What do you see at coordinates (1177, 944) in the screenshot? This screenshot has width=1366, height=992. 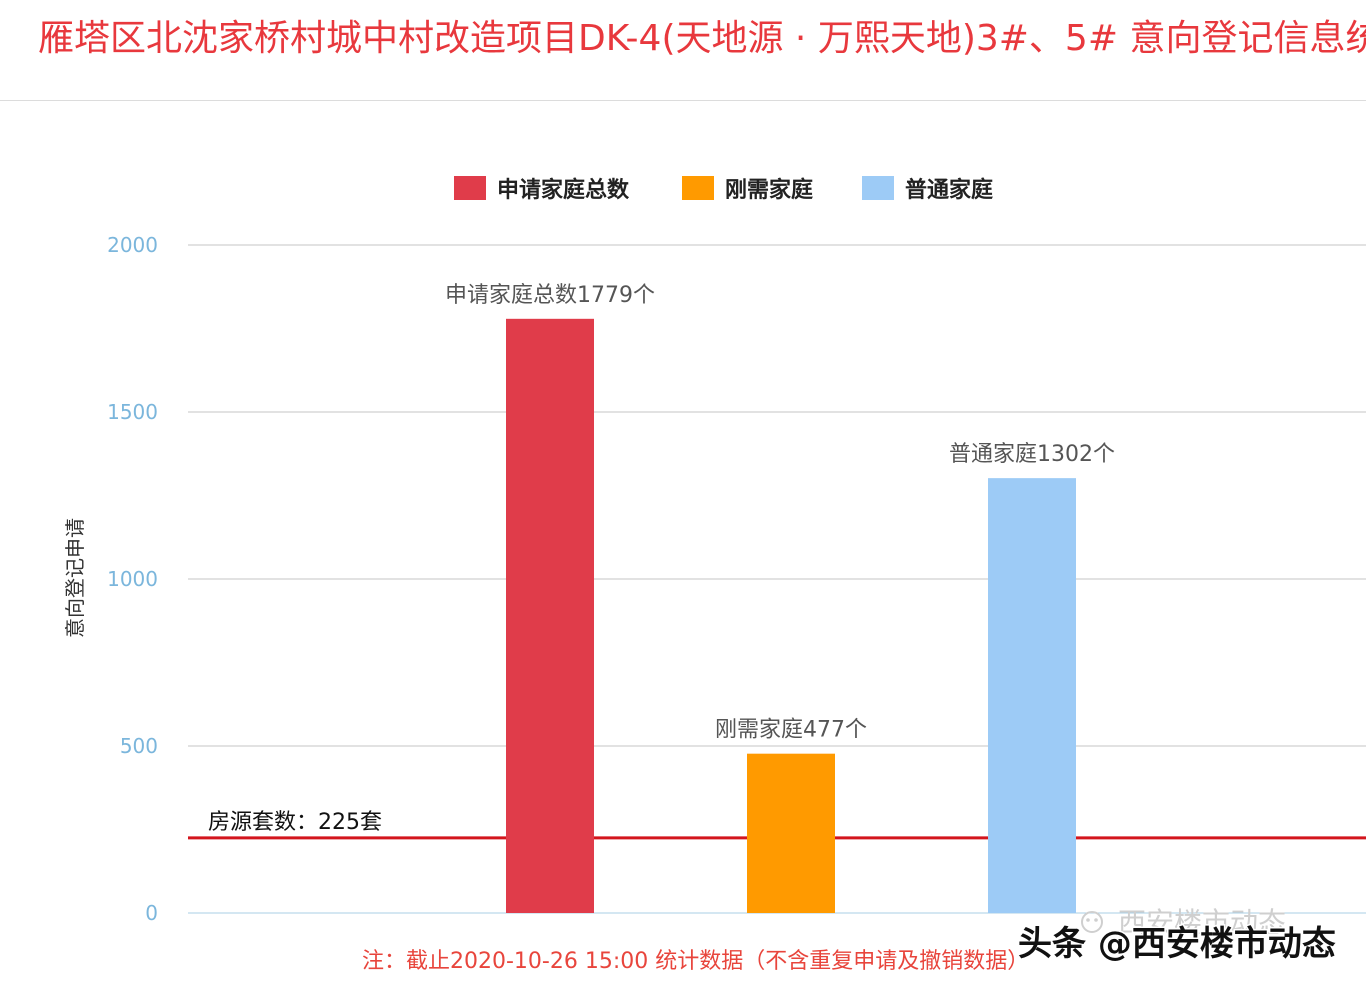 I see `watermark-main-text: 头条 @西安楼市动态` at bounding box center [1177, 944].